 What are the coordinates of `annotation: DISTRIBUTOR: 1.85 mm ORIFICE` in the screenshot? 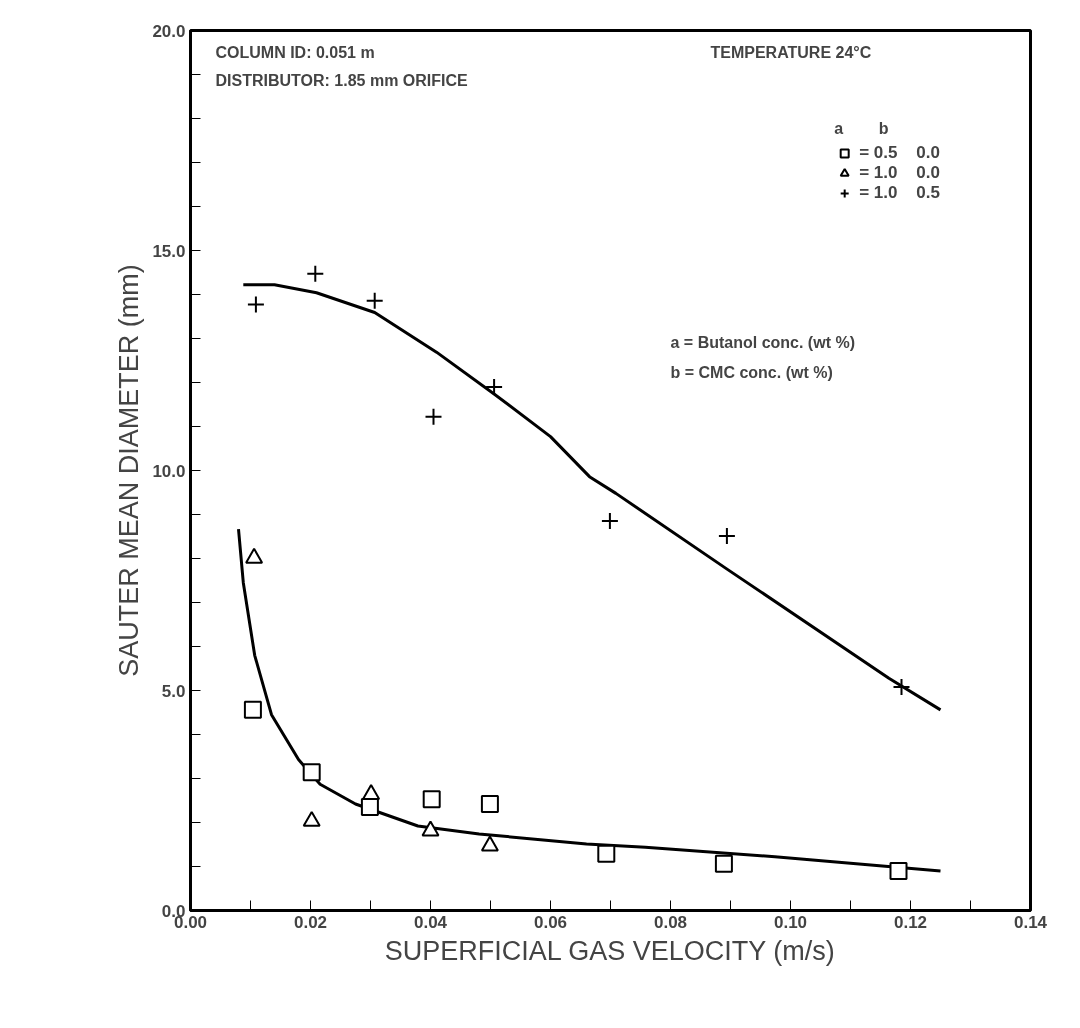 It's located at (342, 80).